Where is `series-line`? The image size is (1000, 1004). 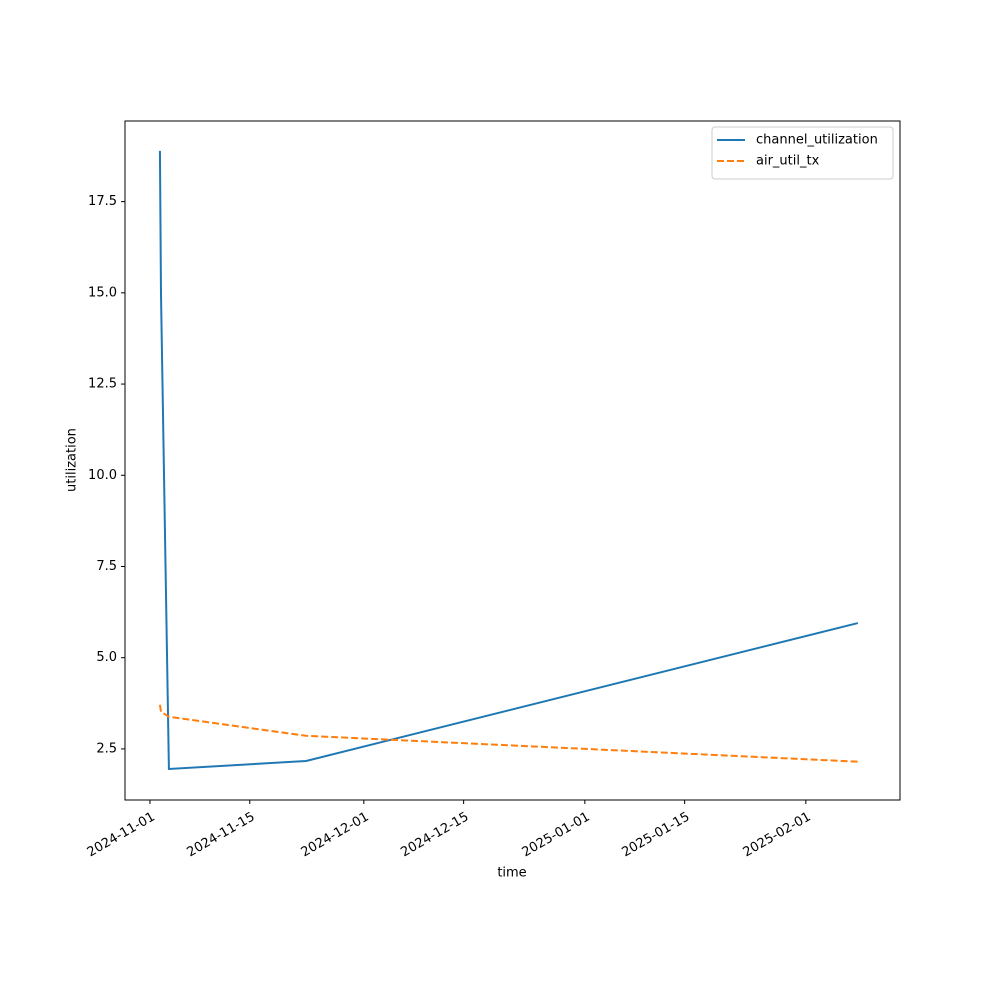 series-line is located at coordinates (508, 733).